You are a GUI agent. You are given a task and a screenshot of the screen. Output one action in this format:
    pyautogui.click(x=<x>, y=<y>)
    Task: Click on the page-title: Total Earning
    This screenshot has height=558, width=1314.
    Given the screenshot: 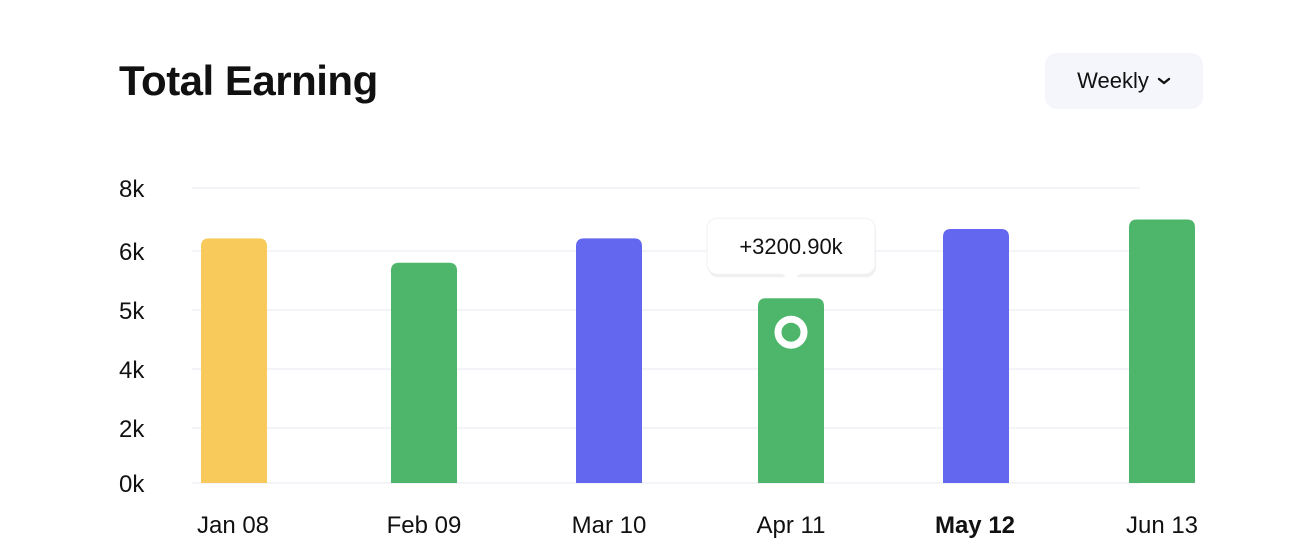 What is the action you would take?
    pyautogui.click(x=248, y=80)
    